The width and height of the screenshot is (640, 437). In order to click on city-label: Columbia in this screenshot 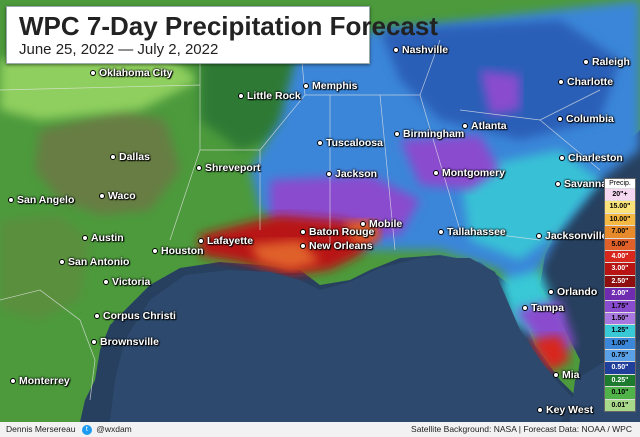, I will do `click(585, 119)`.